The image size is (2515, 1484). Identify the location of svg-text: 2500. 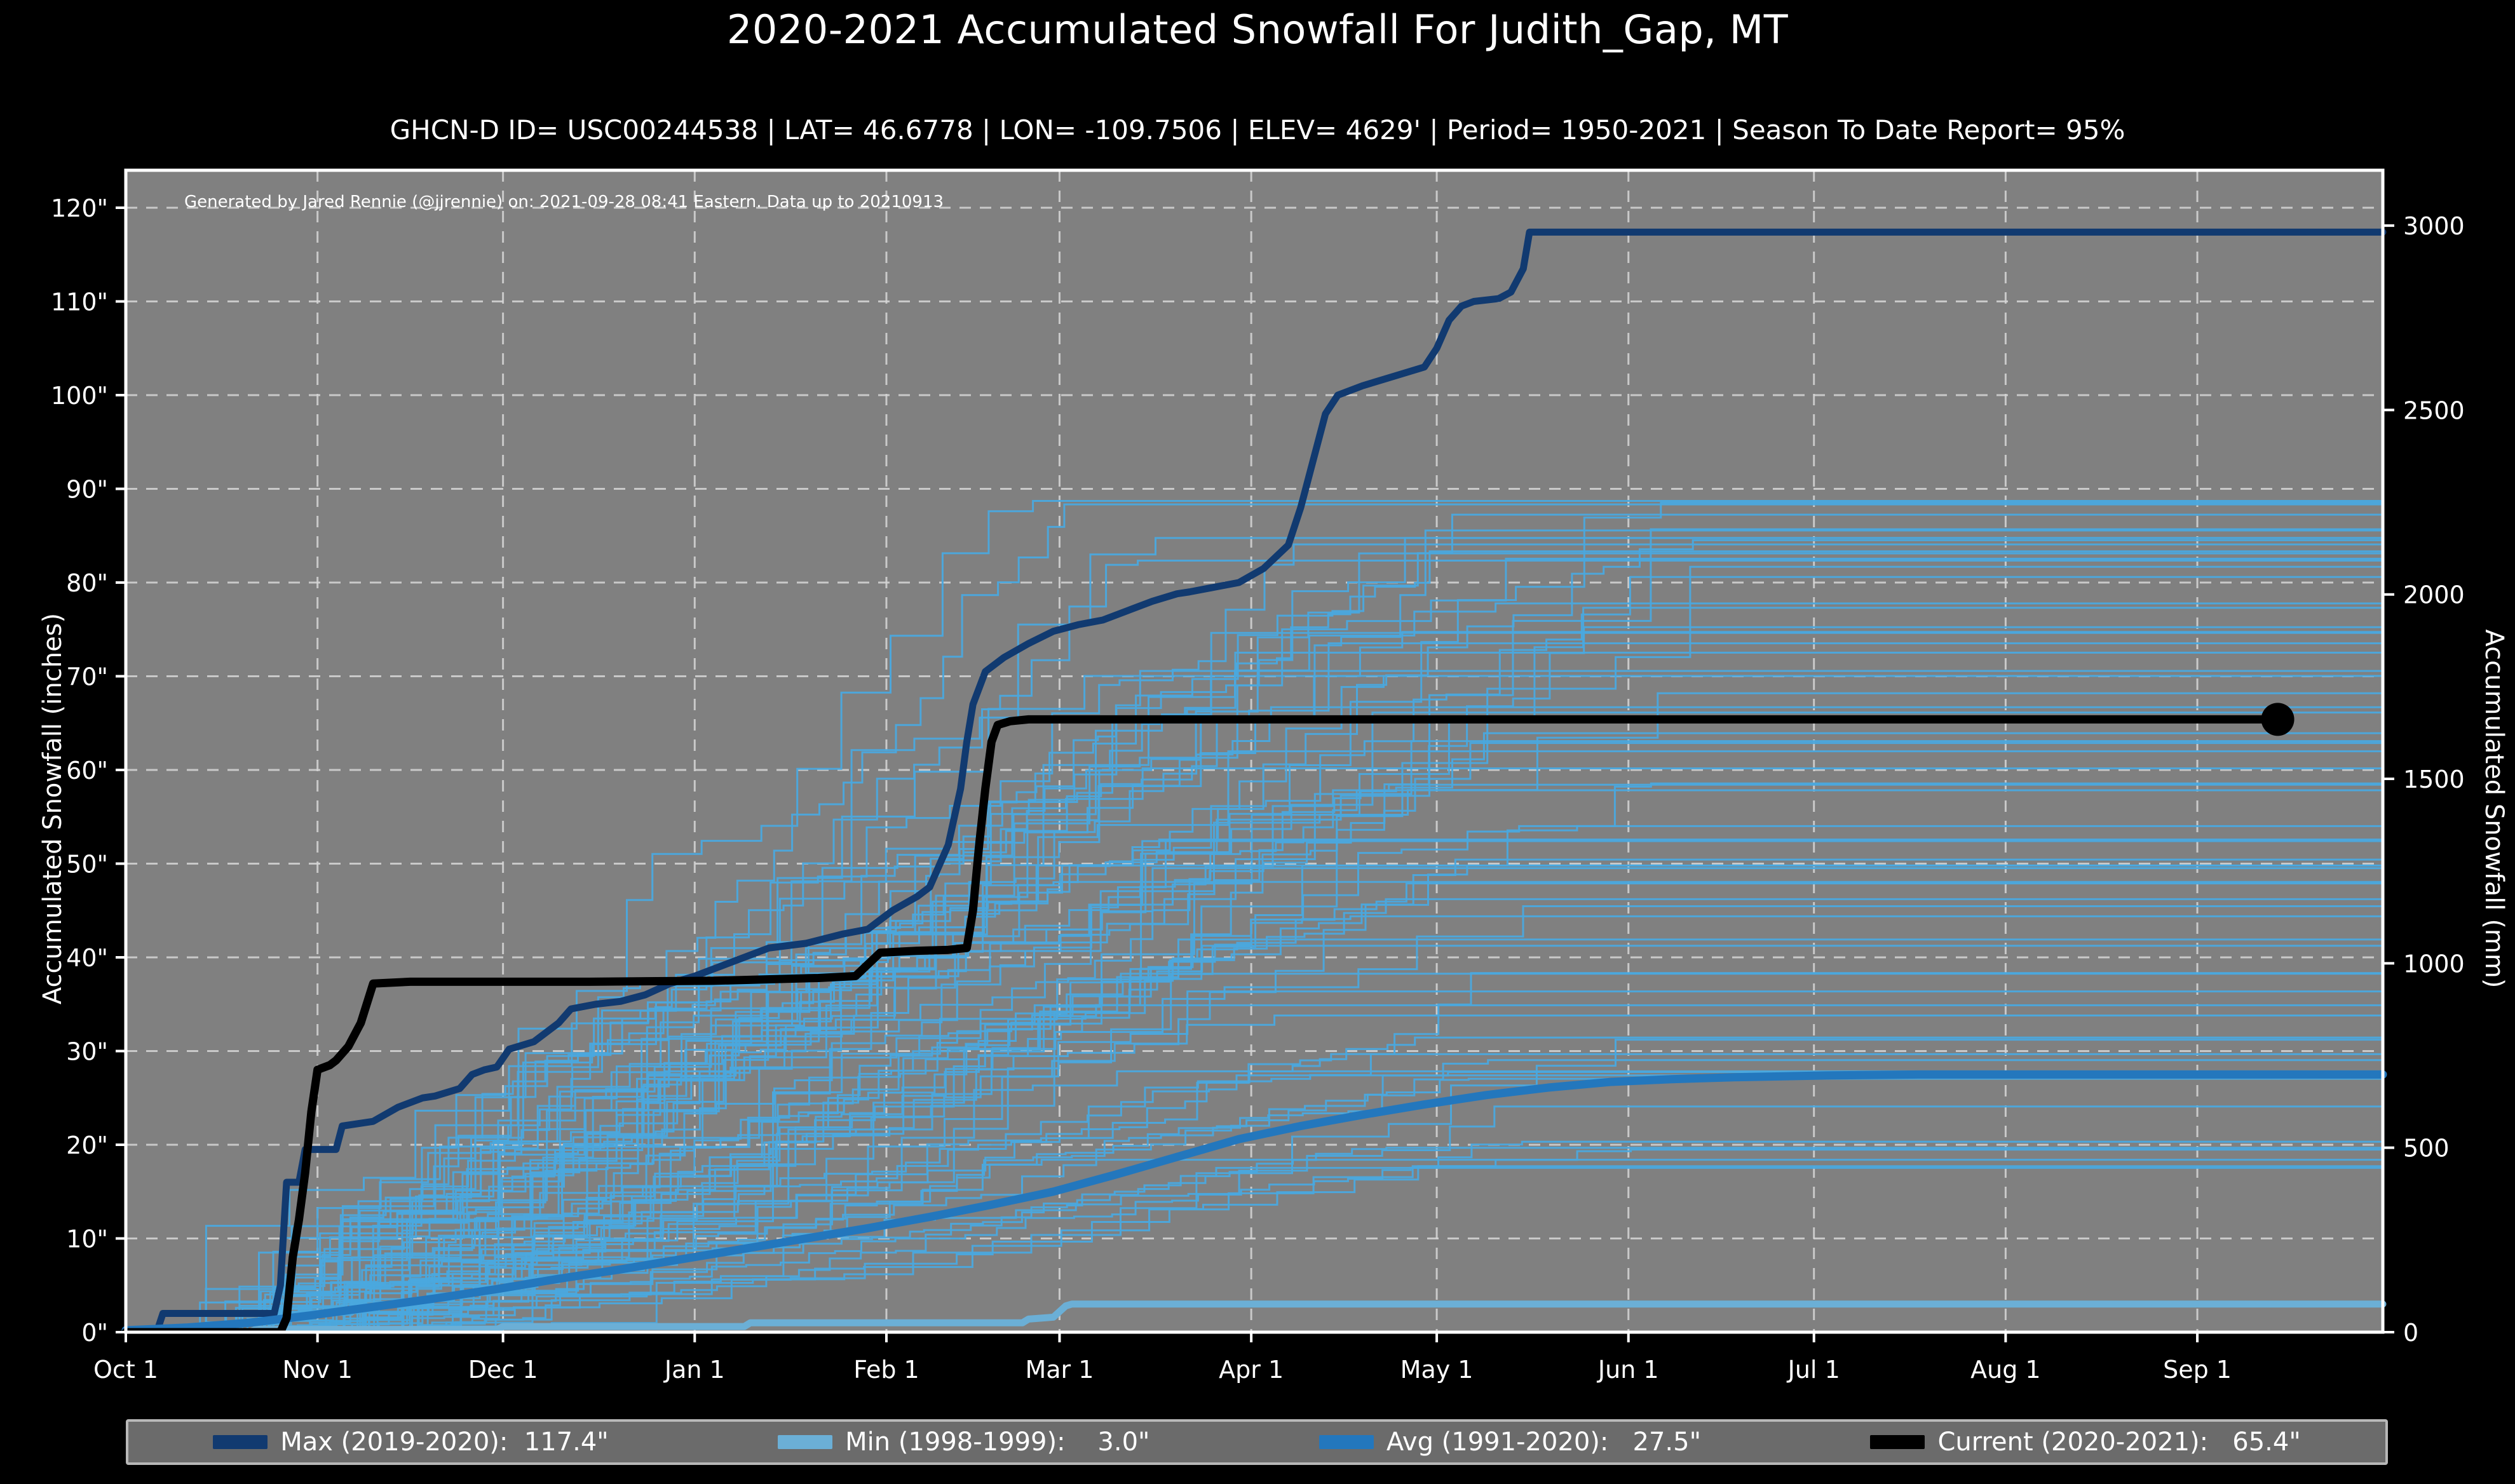
(2434, 410).